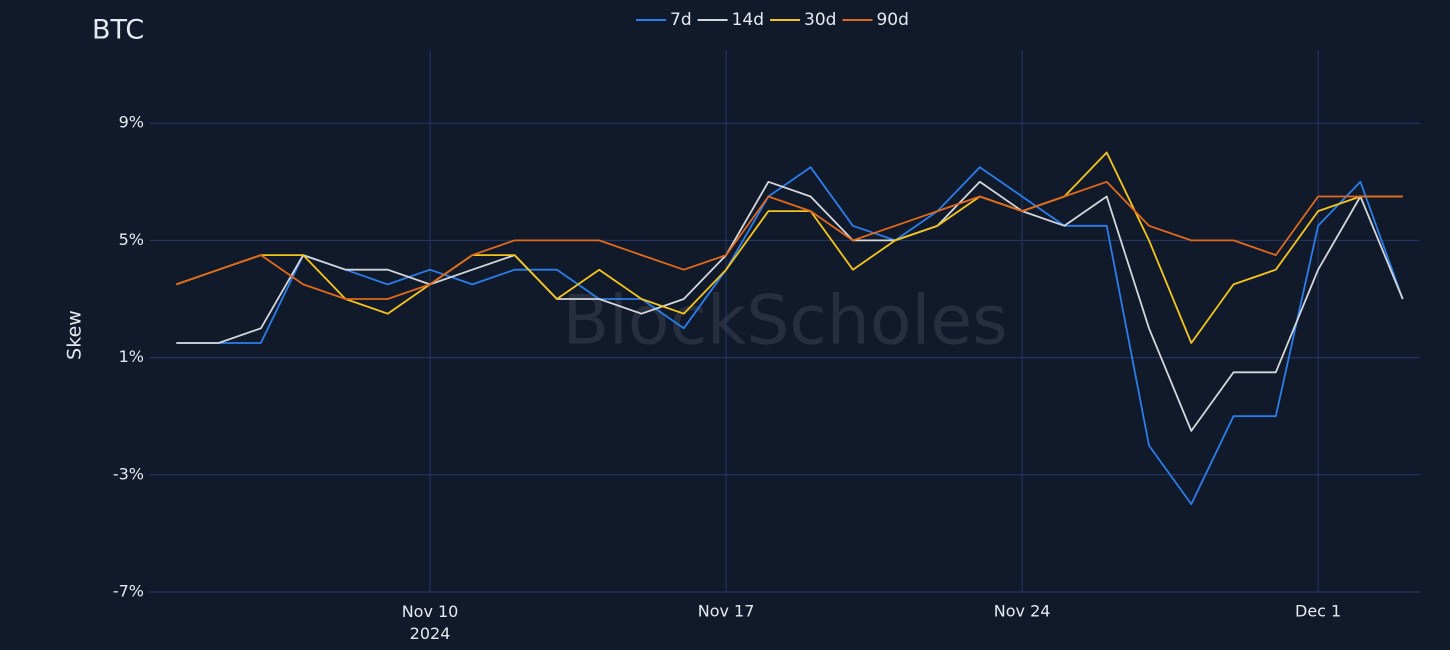  What do you see at coordinates (131, 122) in the screenshot?
I see `y-tick-label: 9%` at bounding box center [131, 122].